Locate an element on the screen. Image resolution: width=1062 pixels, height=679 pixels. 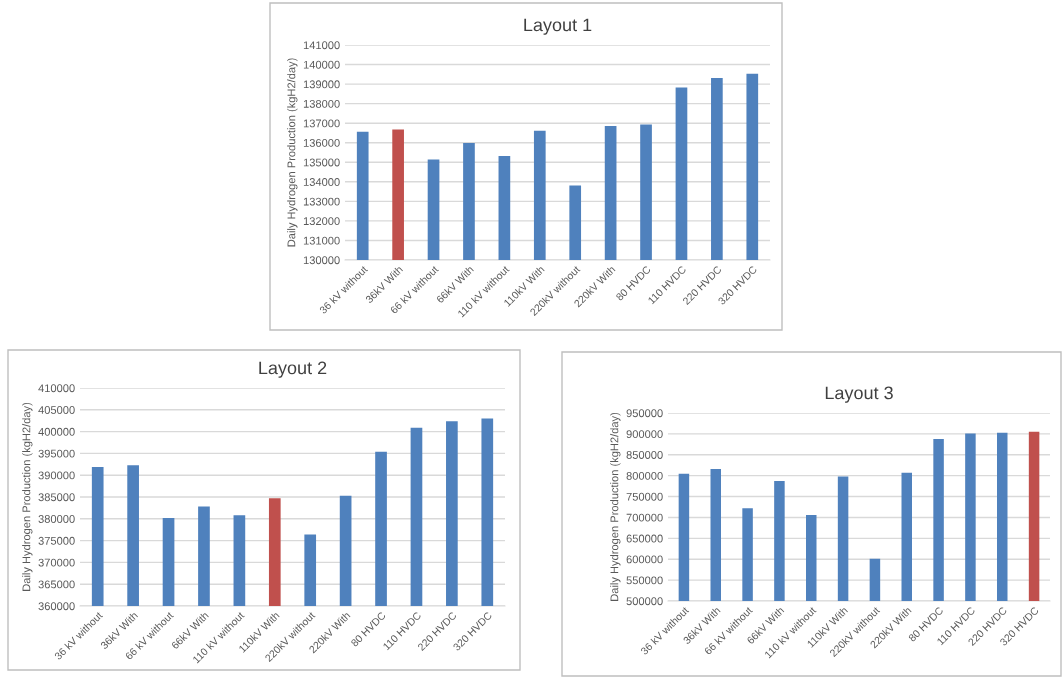
y-tick-label: 650000 is located at coordinates (644, 538).